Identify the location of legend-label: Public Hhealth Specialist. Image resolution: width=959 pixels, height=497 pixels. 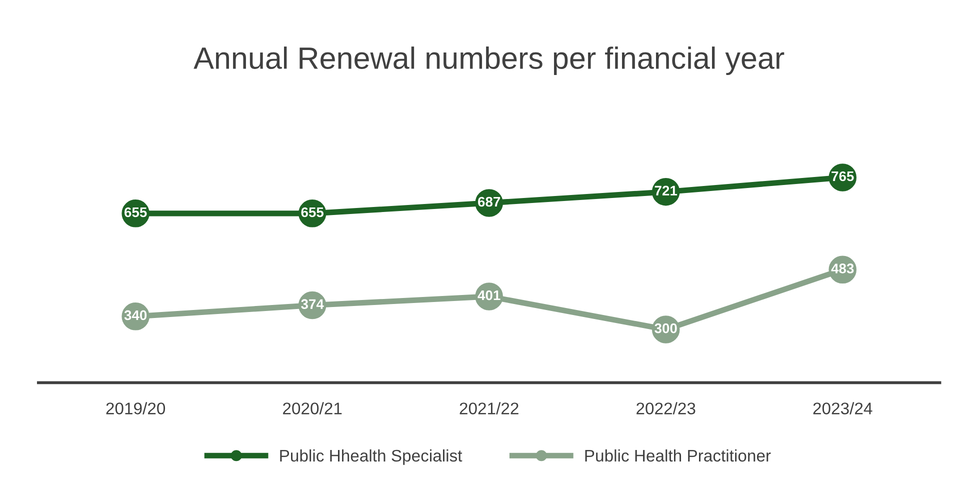
(371, 457).